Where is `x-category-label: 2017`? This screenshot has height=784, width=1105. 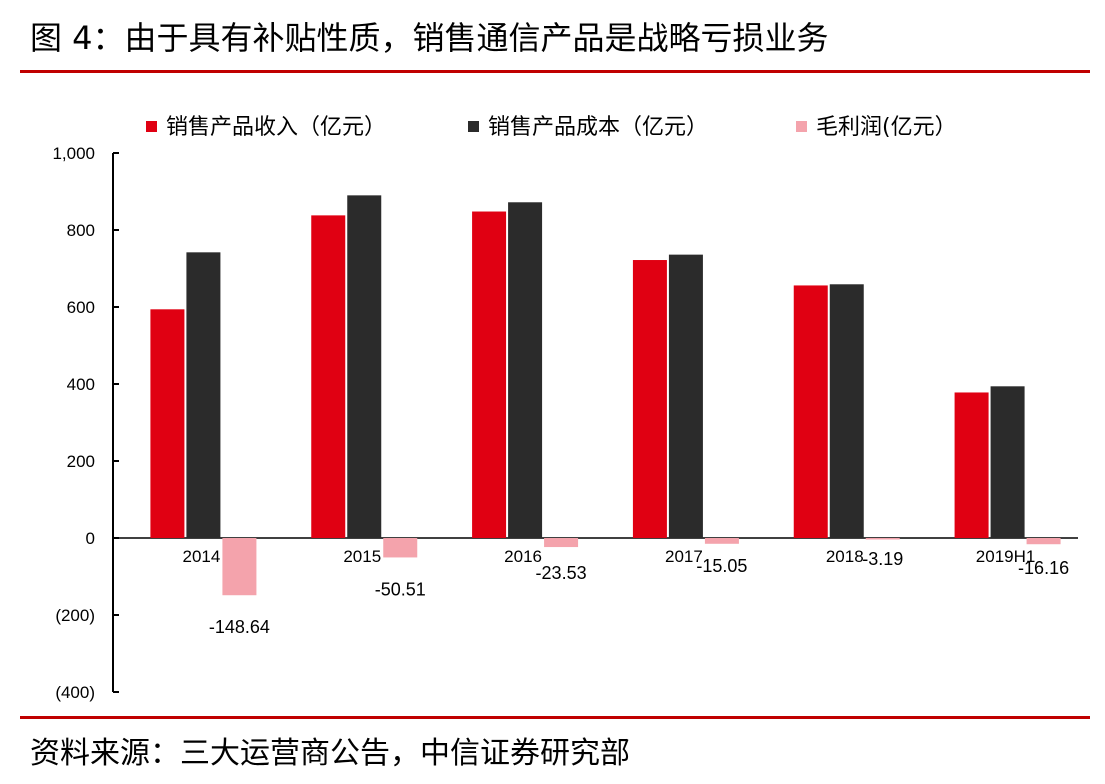 x-category-label: 2017 is located at coordinates (684, 556).